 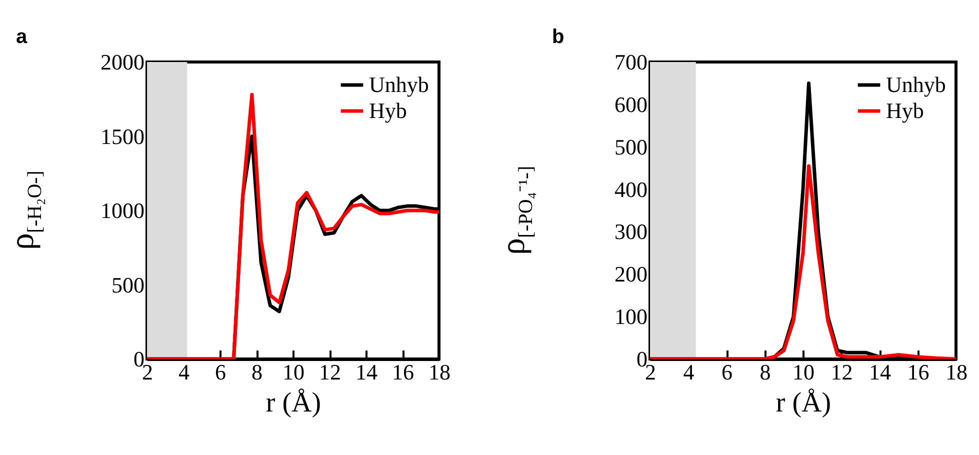 I want to click on y-tick-label: 100, so click(x=631, y=317).